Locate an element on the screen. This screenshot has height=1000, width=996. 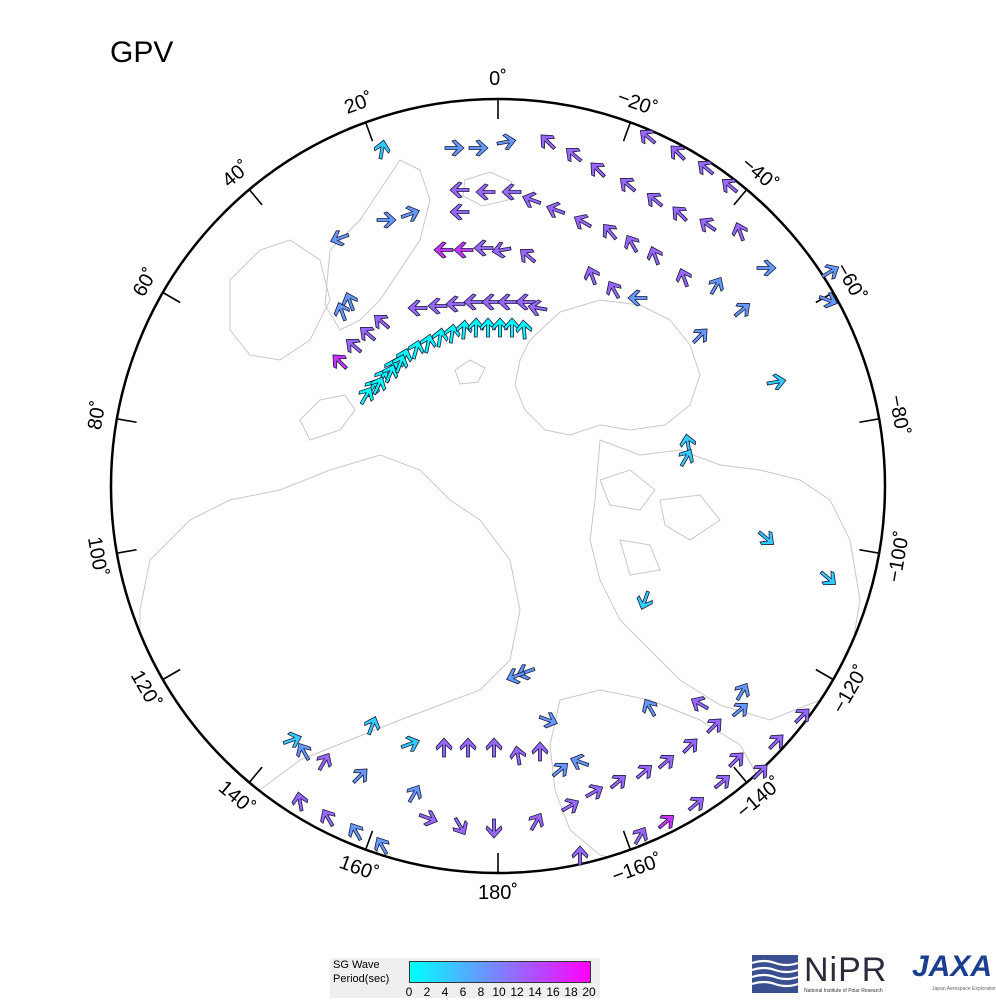
longitude-label: 0˚ is located at coordinates (498, 79).